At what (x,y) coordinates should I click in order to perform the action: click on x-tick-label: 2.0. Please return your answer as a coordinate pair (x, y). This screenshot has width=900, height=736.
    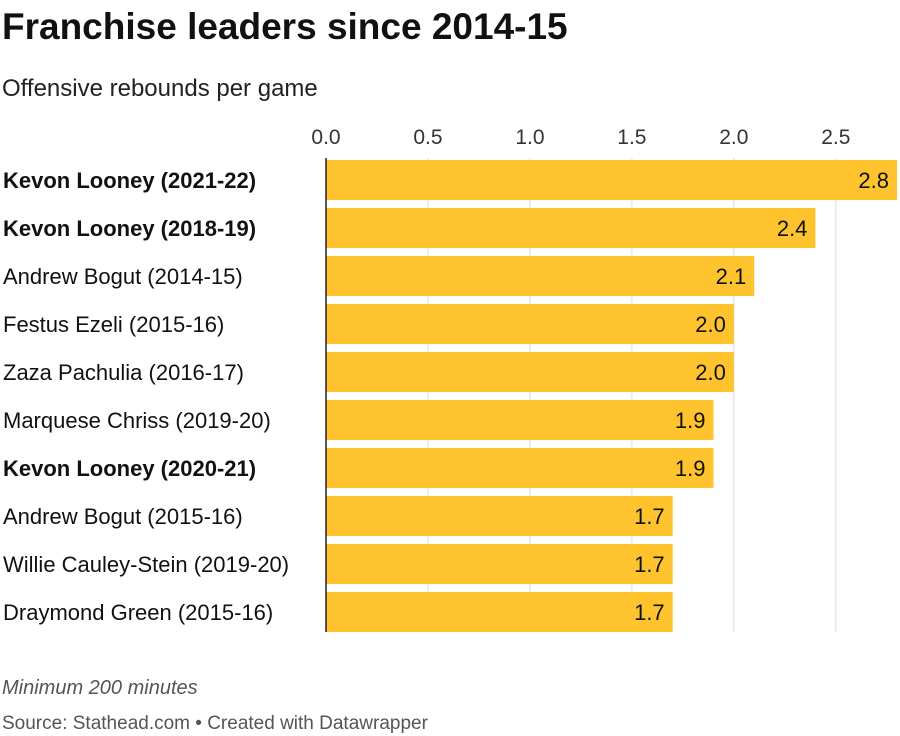
    Looking at the image, I should click on (733, 137).